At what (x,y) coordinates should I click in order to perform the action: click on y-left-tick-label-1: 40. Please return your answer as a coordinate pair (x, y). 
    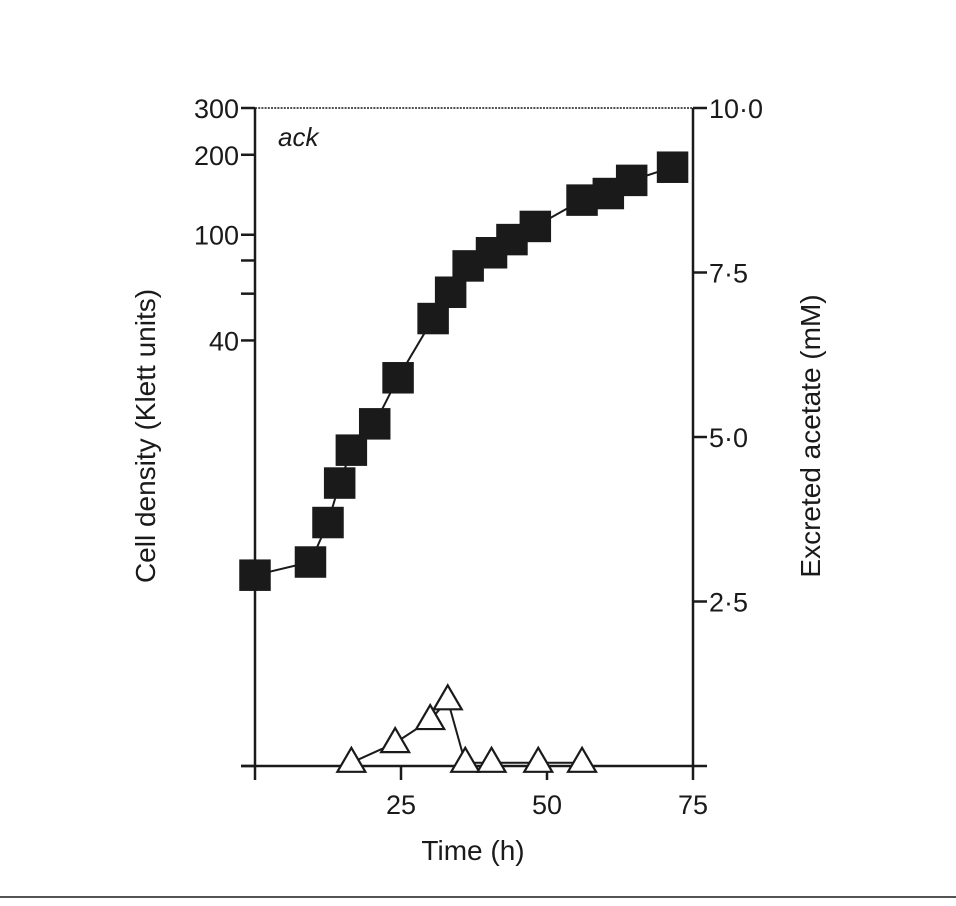
    Looking at the image, I should click on (224, 341).